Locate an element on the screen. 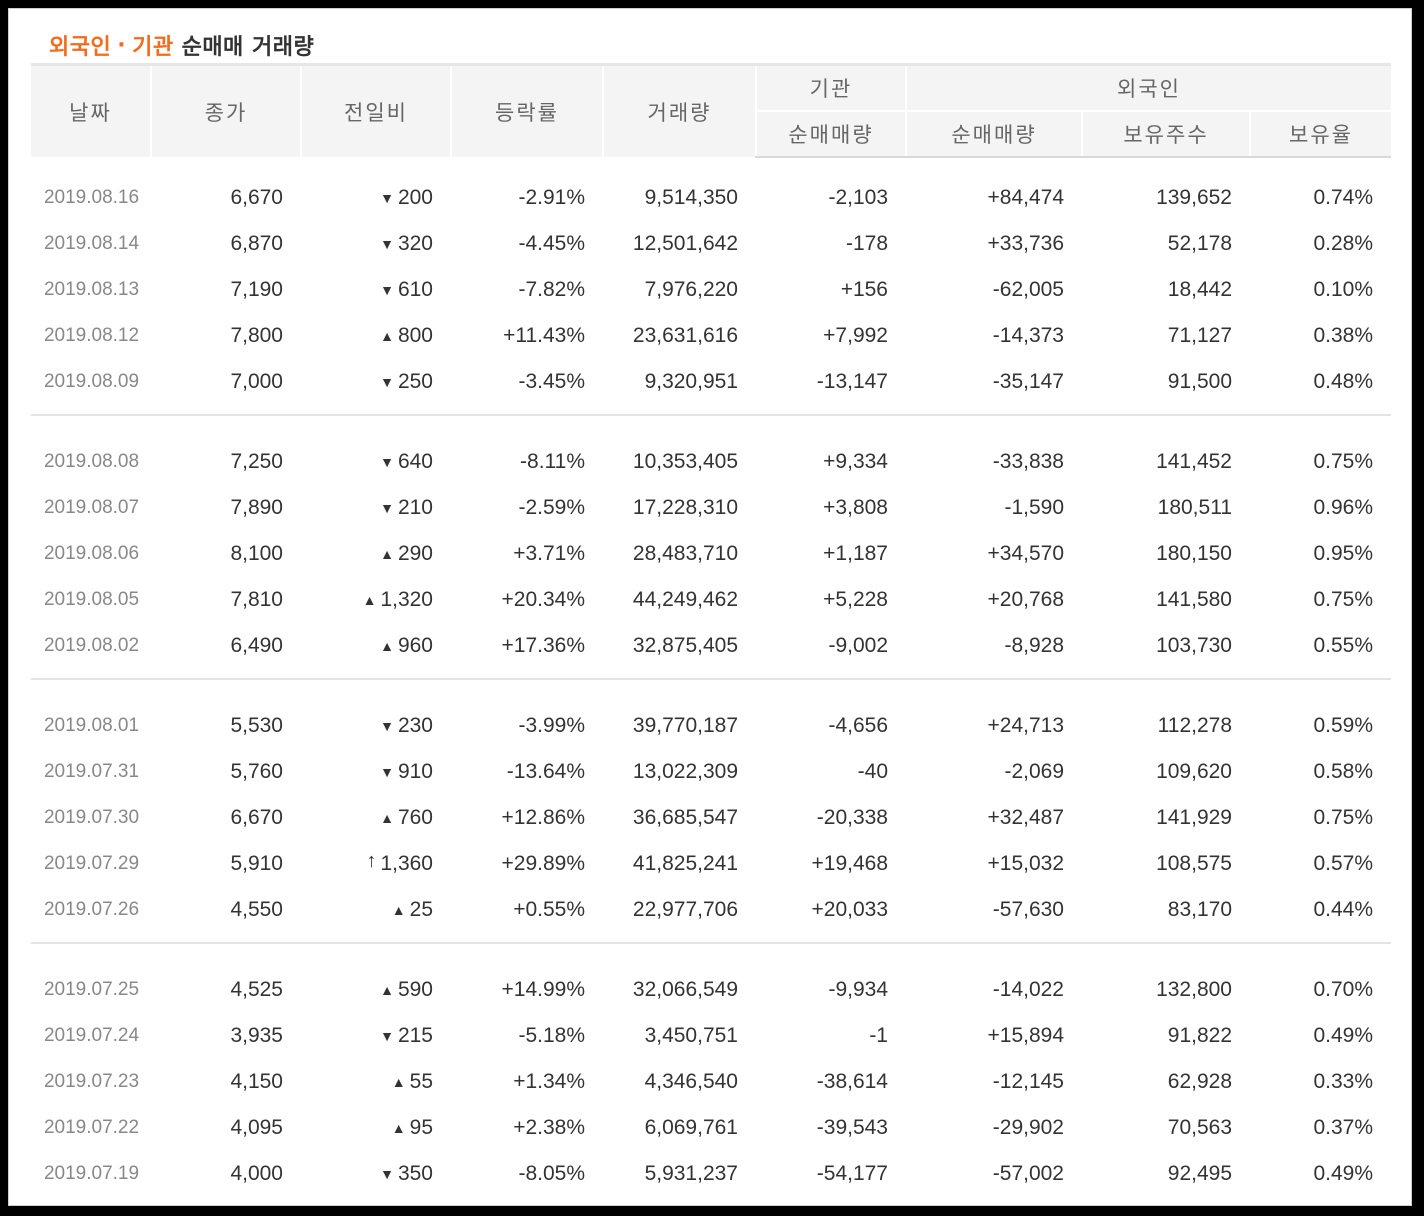  cell-foreign-hold: 180,511 is located at coordinates (1194, 507).